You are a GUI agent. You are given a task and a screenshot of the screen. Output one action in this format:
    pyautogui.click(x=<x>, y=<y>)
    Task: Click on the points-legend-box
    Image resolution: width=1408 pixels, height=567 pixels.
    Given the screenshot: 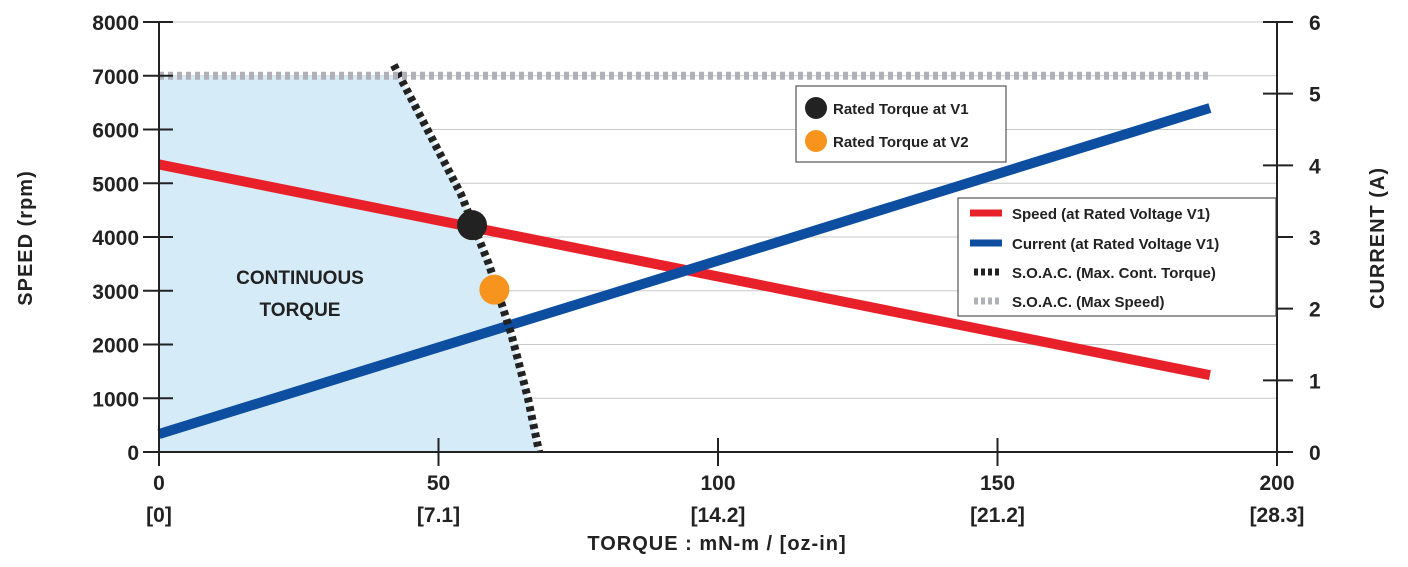 What is the action you would take?
    pyautogui.click(x=901, y=124)
    